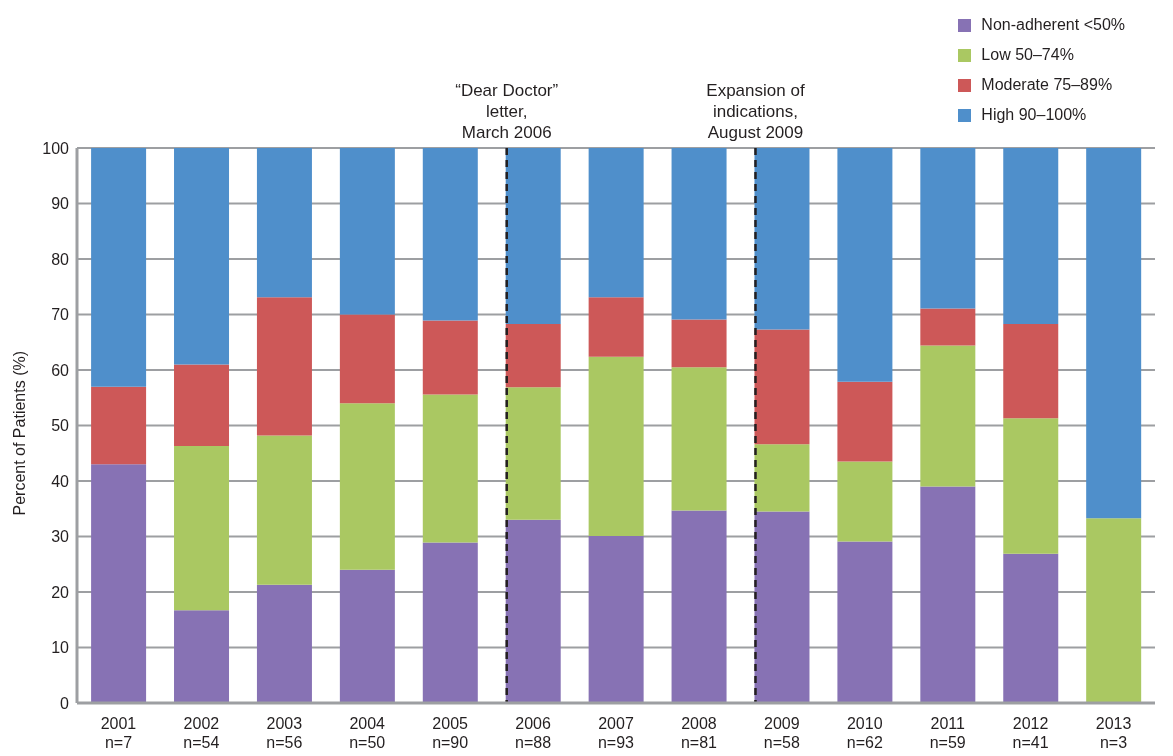 The image size is (1173, 756). I want to click on x-tick-label: 2005 n=90, so click(450, 733).